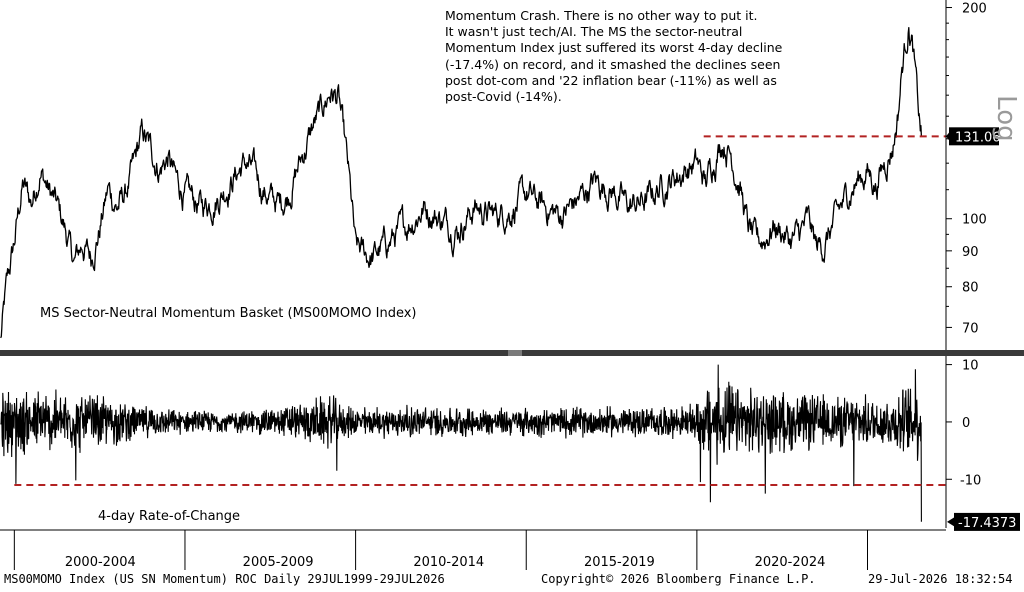 This screenshot has height=592, width=1024. I want to click on x-period-label: 2010-2014, so click(448, 562).